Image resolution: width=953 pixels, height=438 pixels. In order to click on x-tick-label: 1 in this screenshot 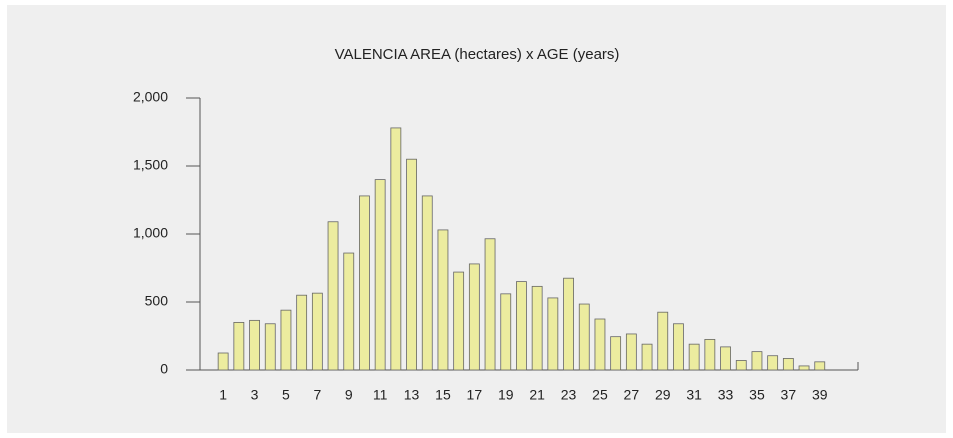, I will do `click(223, 395)`.